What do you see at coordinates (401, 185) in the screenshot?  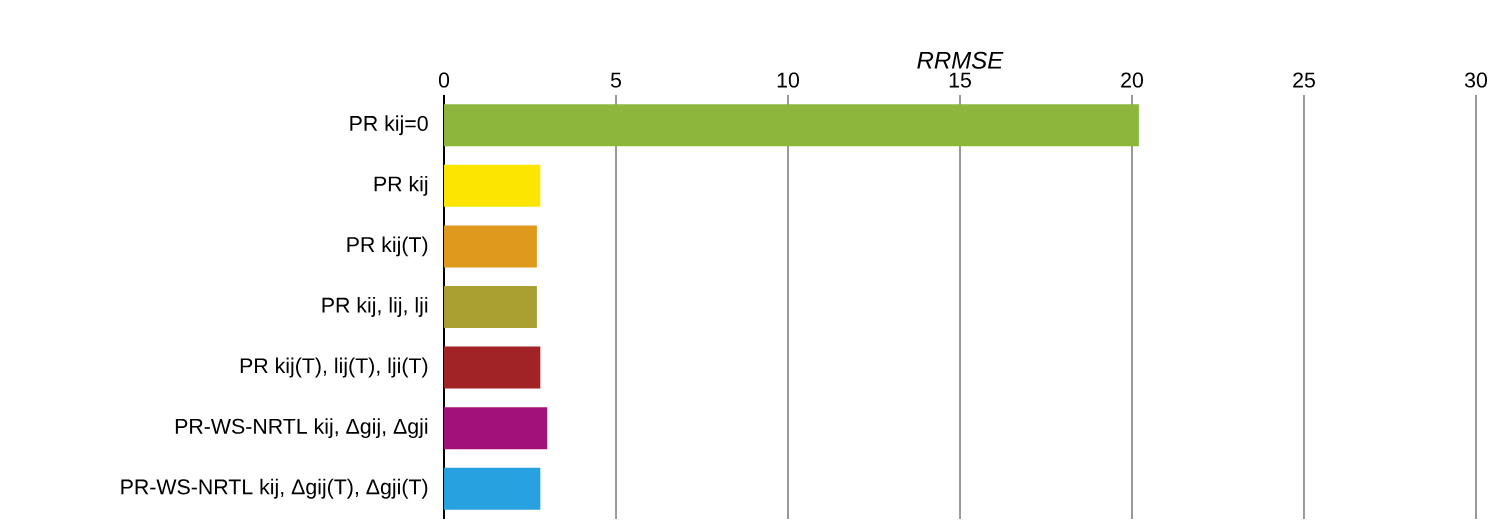 I see `y-tick-label: PR kij` at bounding box center [401, 185].